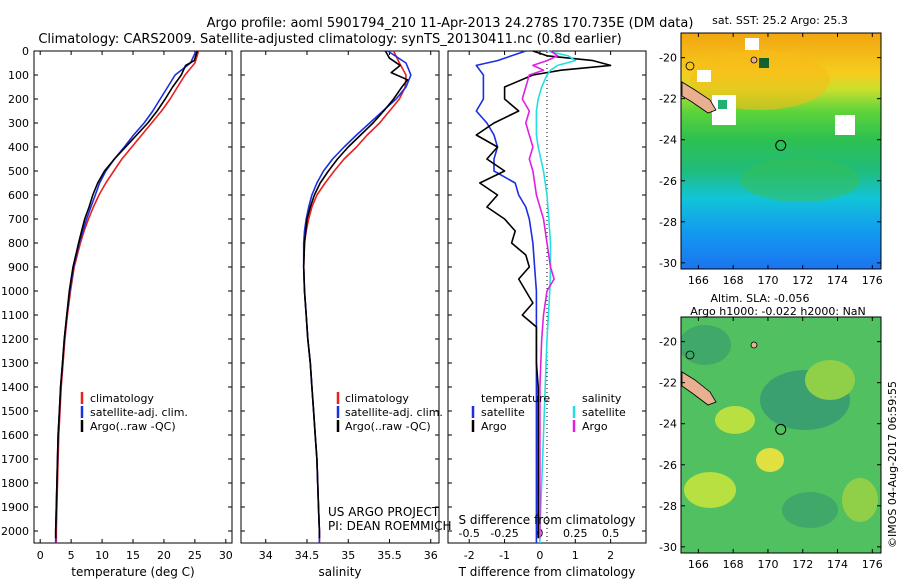 The image size is (900, 580). Describe the element at coordinates (15, 363) in the screenshot. I see `depth-tick-label: 1300` at that location.